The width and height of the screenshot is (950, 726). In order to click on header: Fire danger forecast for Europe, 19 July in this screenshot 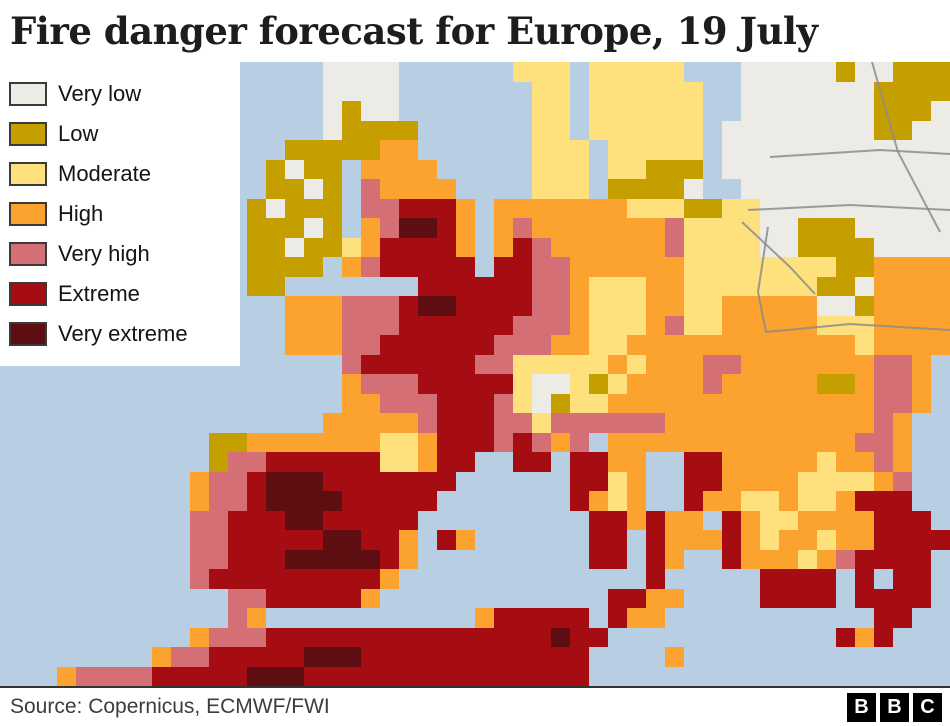, I will do `click(475, 31)`.